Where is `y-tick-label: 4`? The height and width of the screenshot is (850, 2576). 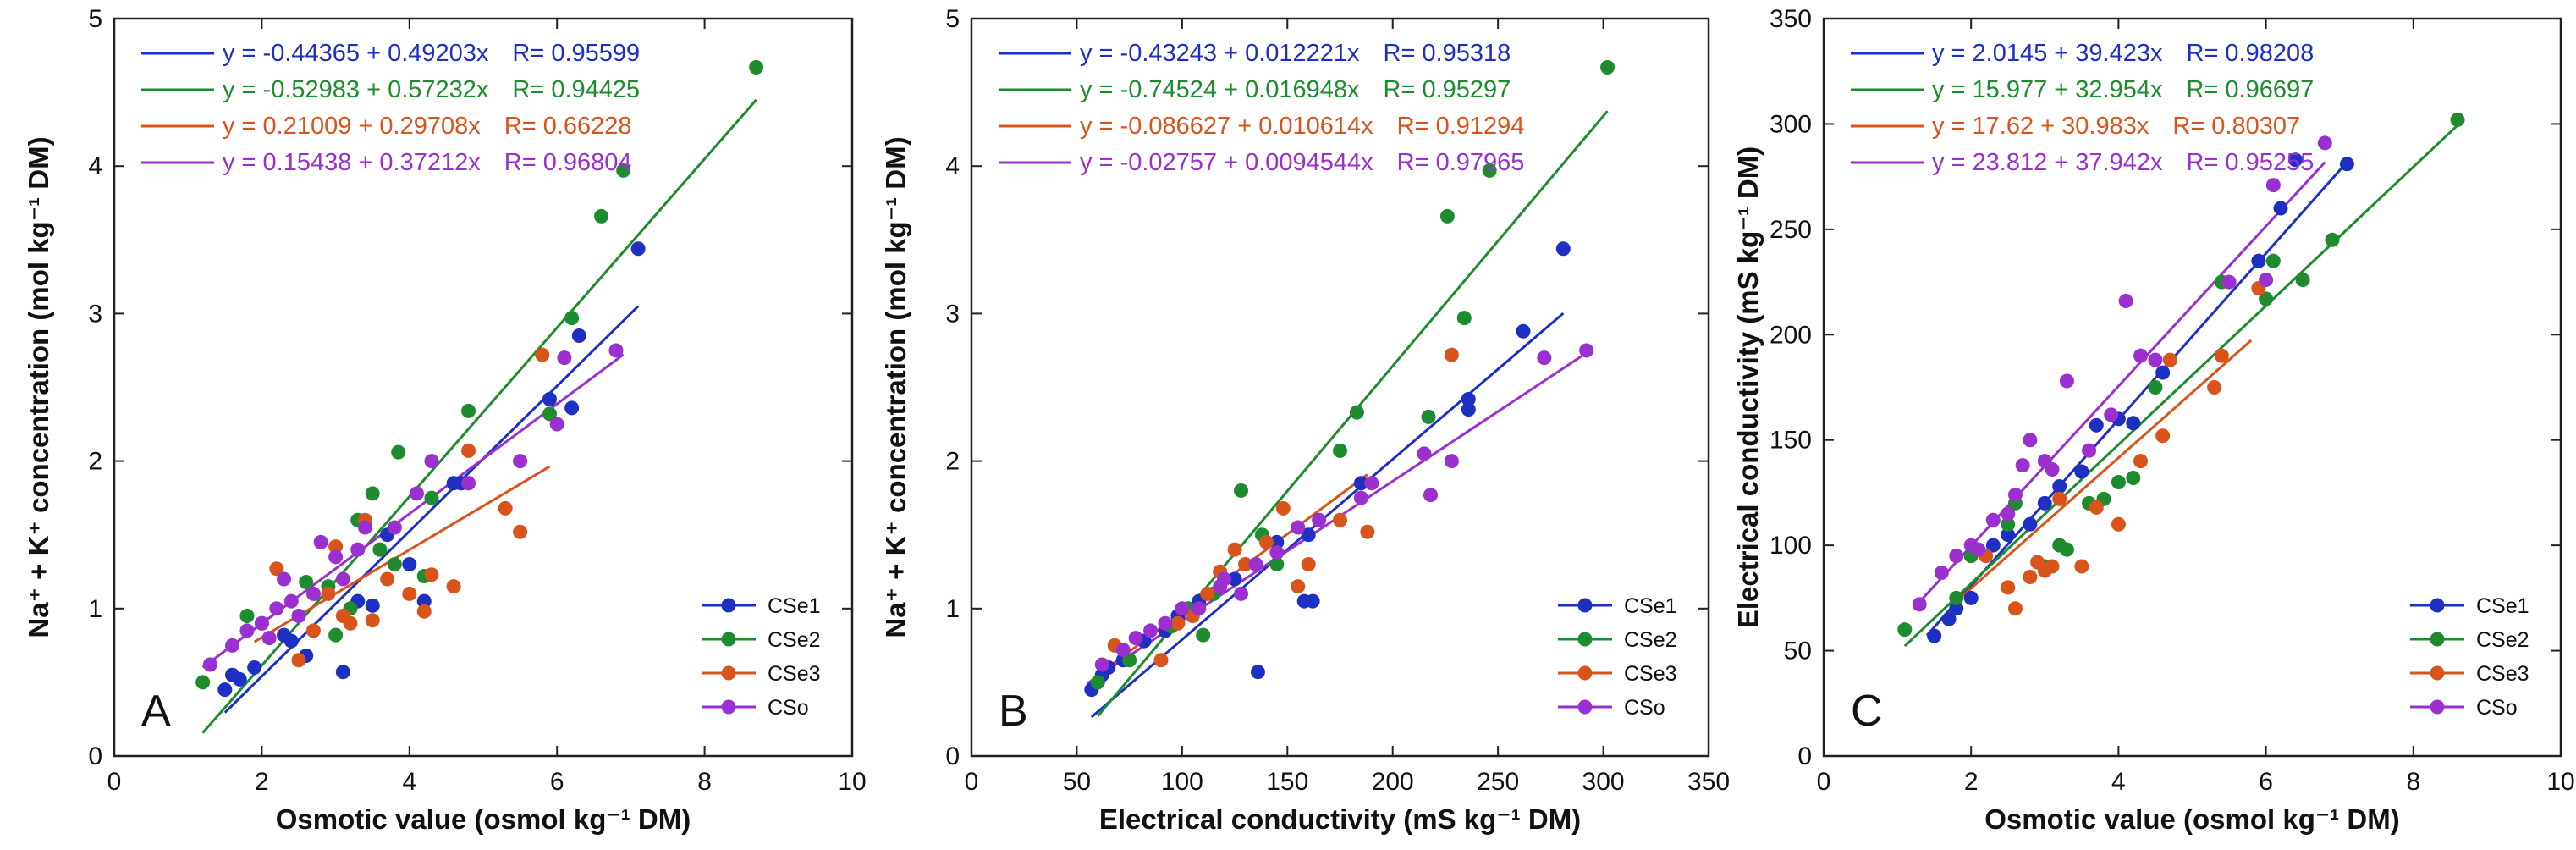 y-tick-label: 4 is located at coordinates (95, 166).